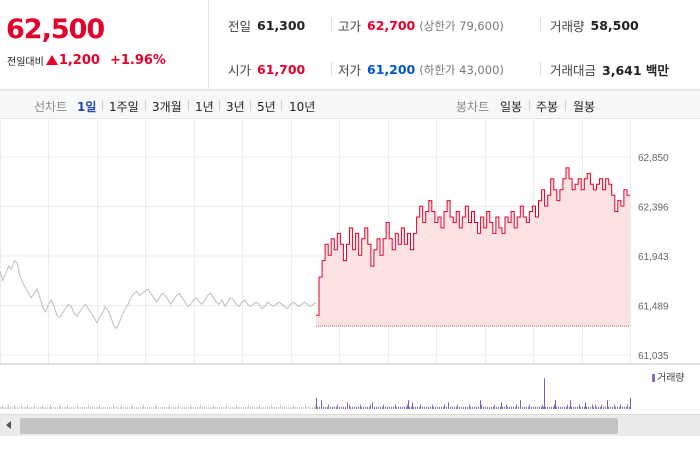 The image size is (700, 450). Describe the element at coordinates (302, 107) in the screenshot. I see `tab-10-years: 10년` at that location.